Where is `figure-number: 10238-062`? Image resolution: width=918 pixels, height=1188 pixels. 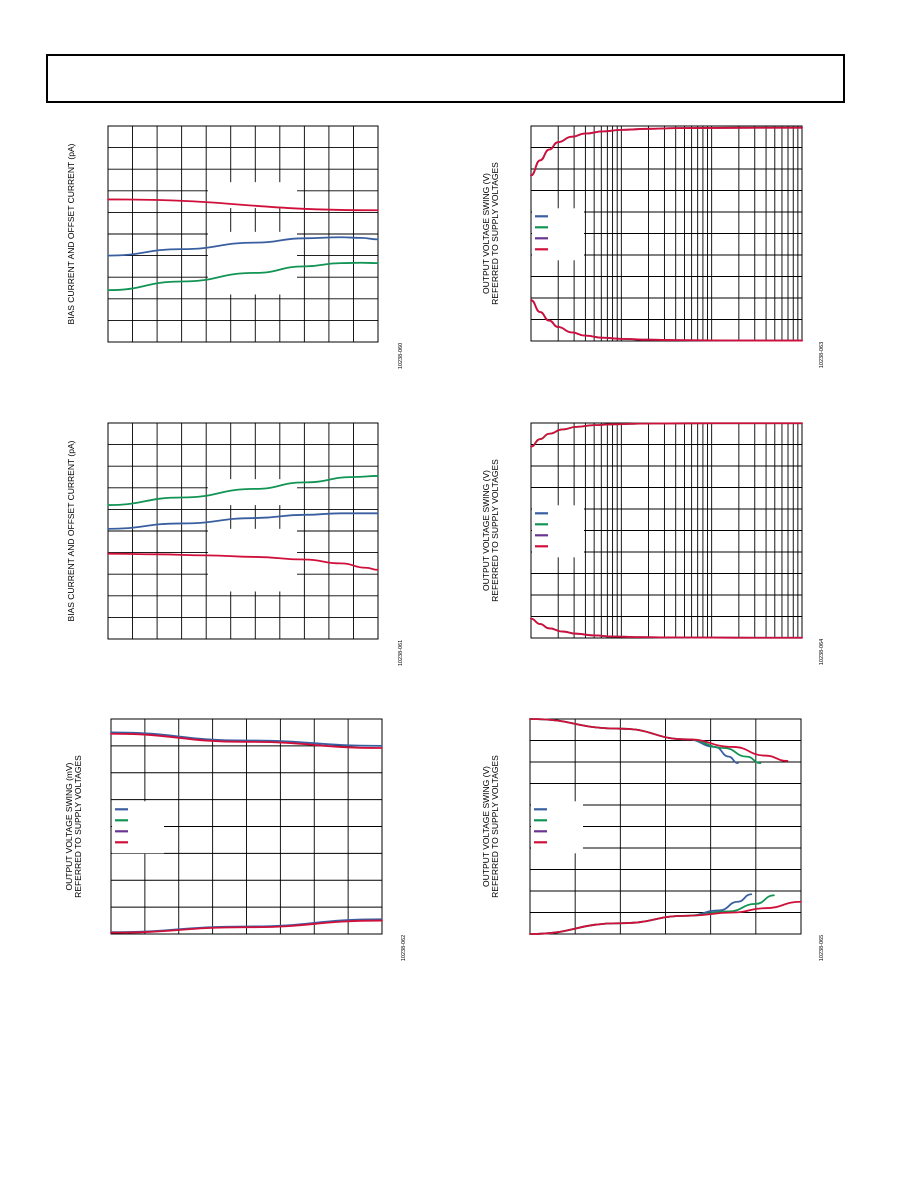
figure-number: 10238-062 is located at coordinates (404, 948).